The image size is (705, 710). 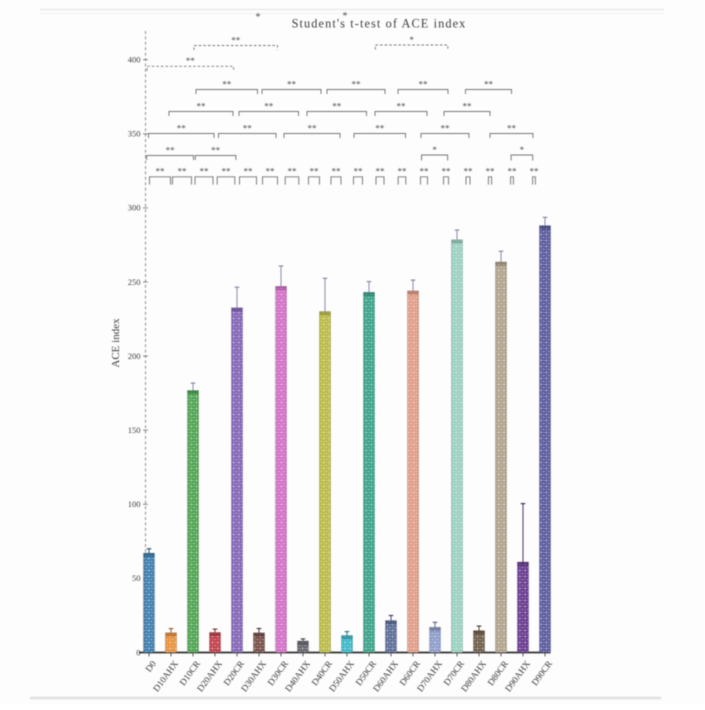 I want to click on svg-text: 400, so click(x=134, y=60).